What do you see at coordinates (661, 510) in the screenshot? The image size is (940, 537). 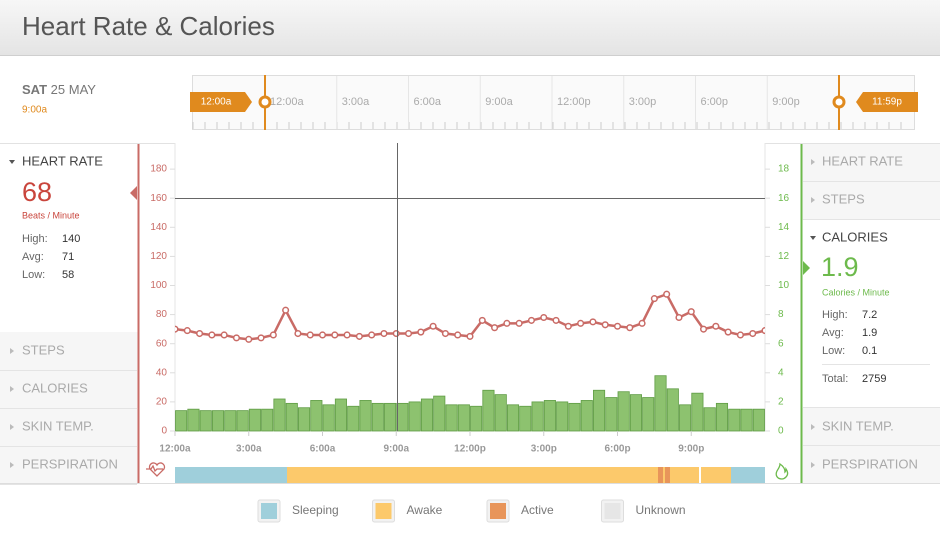 I see `legend-label: Unknown` at bounding box center [661, 510].